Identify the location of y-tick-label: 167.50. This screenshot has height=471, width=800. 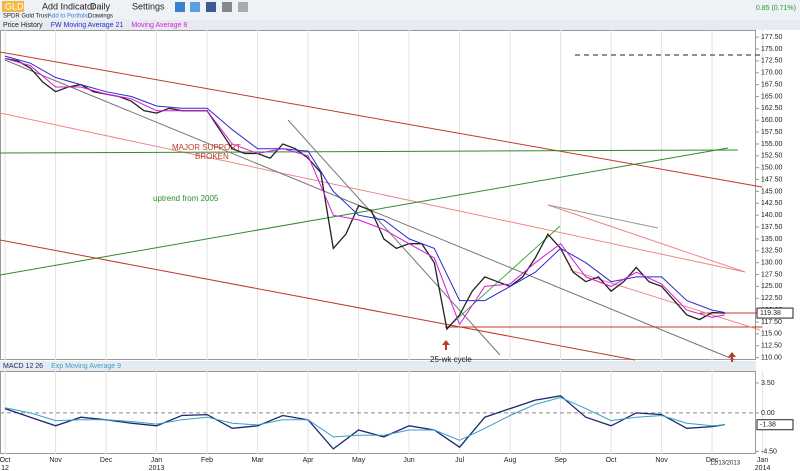
(772, 84).